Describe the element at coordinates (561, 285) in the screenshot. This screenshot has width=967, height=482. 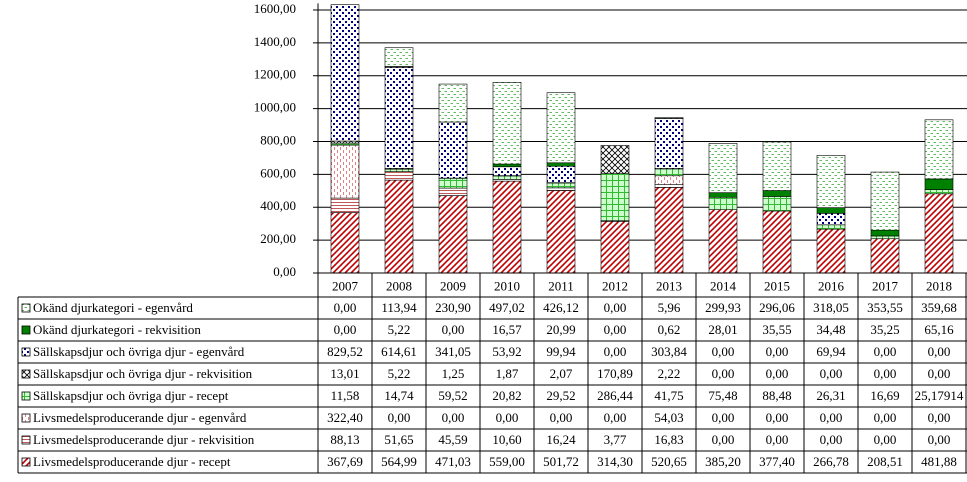
I see `x-tick-label: 2011` at that location.